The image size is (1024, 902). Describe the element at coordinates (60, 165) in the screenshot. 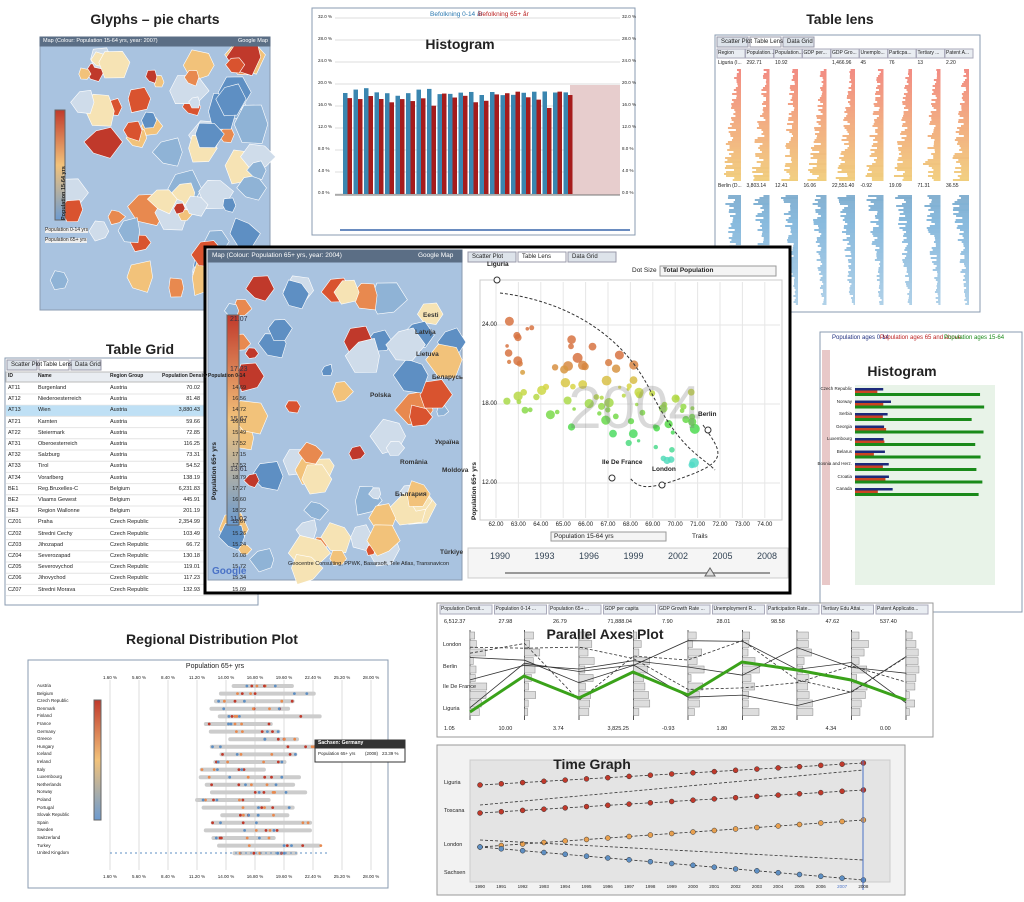

I see `legend-bar` at that location.